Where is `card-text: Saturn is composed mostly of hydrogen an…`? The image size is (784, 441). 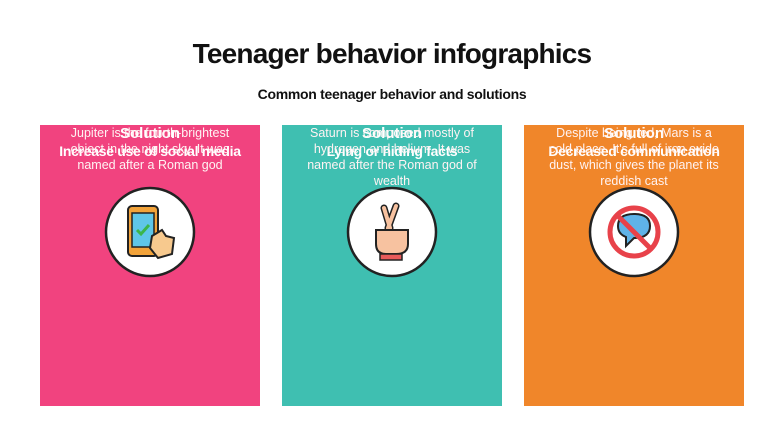 card-text: Saturn is composed mostly of hydrogen an… is located at coordinates (392, 157).